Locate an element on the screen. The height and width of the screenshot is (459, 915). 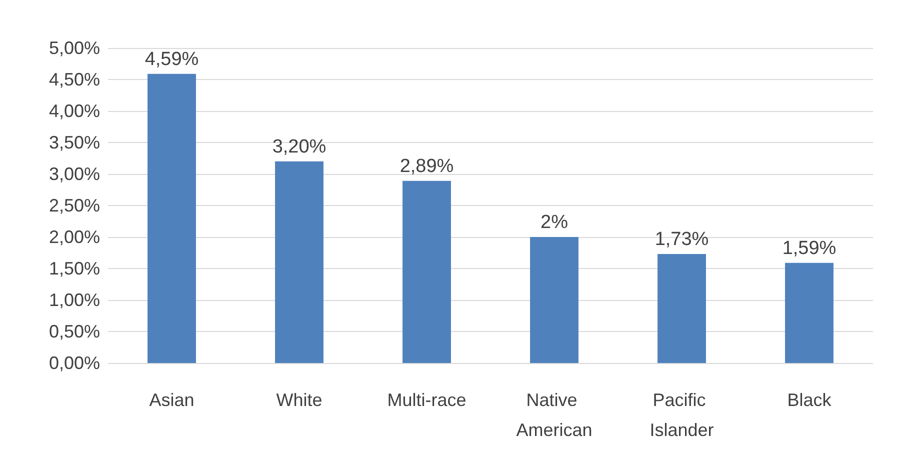
x-tick-label: Black is located at coordinates (809, 400).